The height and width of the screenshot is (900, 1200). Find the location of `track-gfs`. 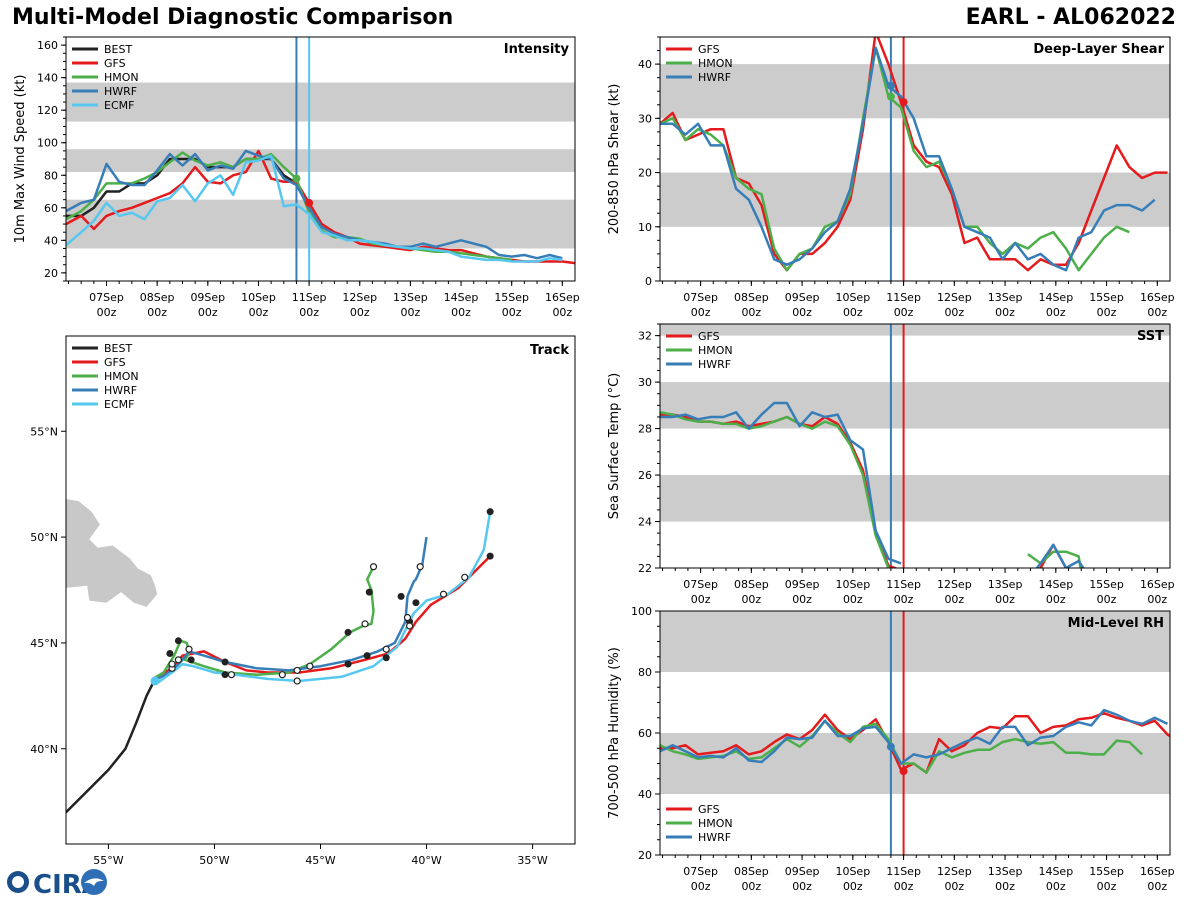

track-gfs is located at coordinates (322, 617).